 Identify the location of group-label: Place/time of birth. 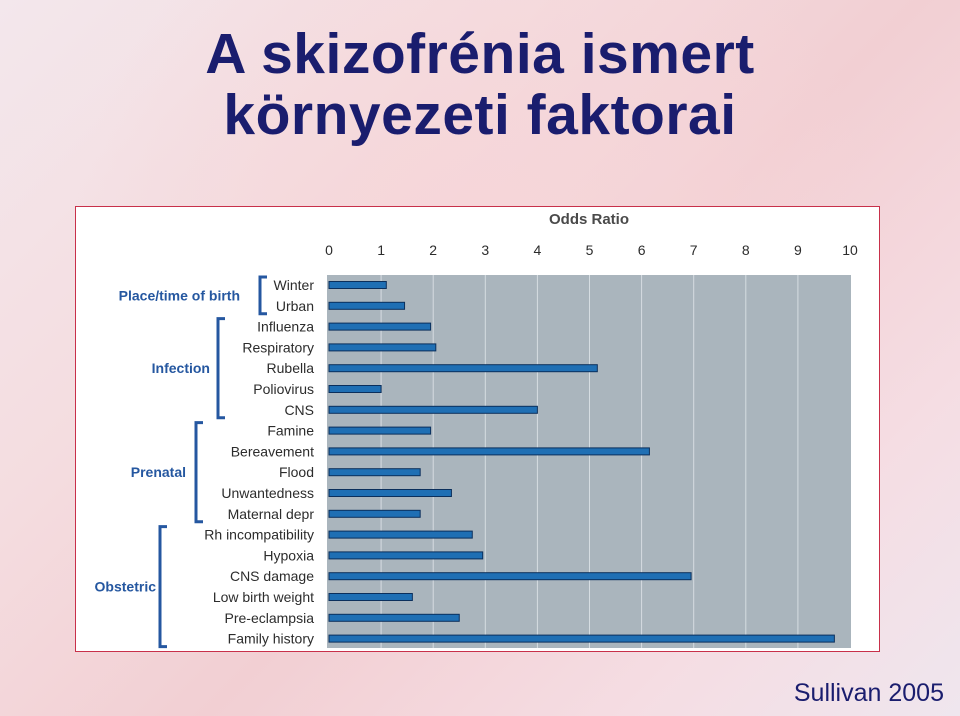
(179, 295).